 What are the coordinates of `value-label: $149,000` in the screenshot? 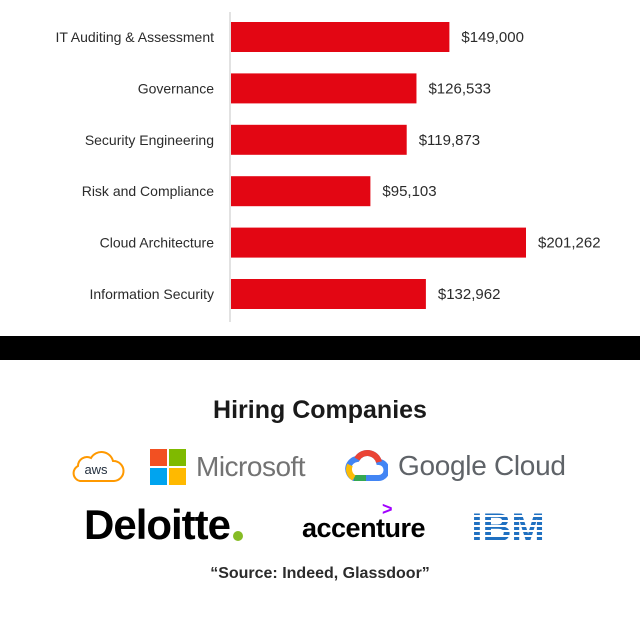 It's located at (492, 37).